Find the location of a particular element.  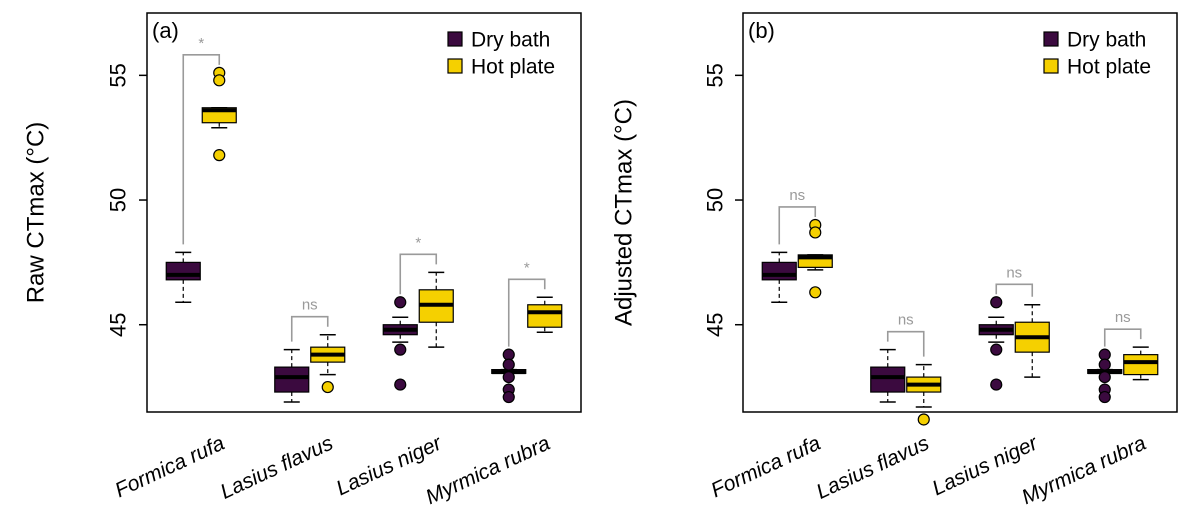

panel-label: (a) is located at coordinates (165, 30).